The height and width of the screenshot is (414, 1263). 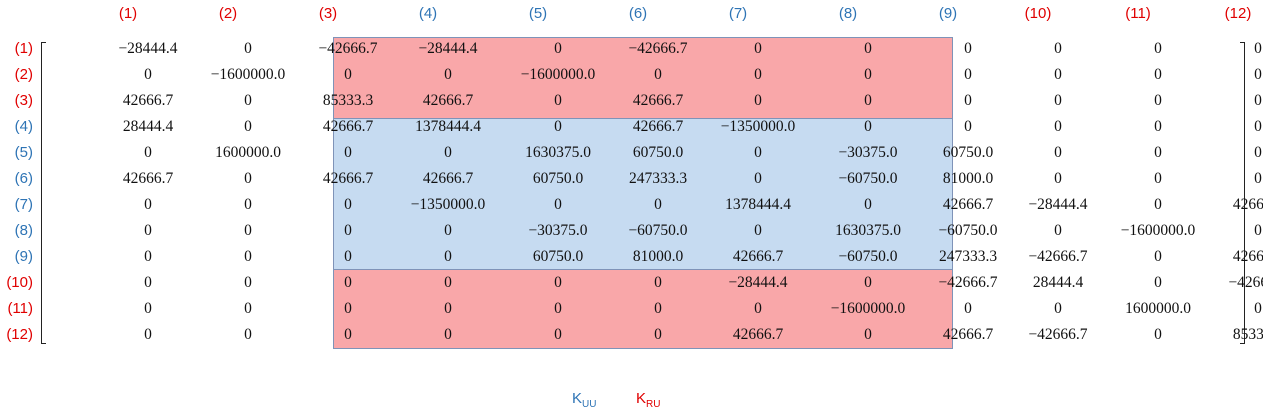 I want to click on column-label: (3), so click(x=328, y=13).